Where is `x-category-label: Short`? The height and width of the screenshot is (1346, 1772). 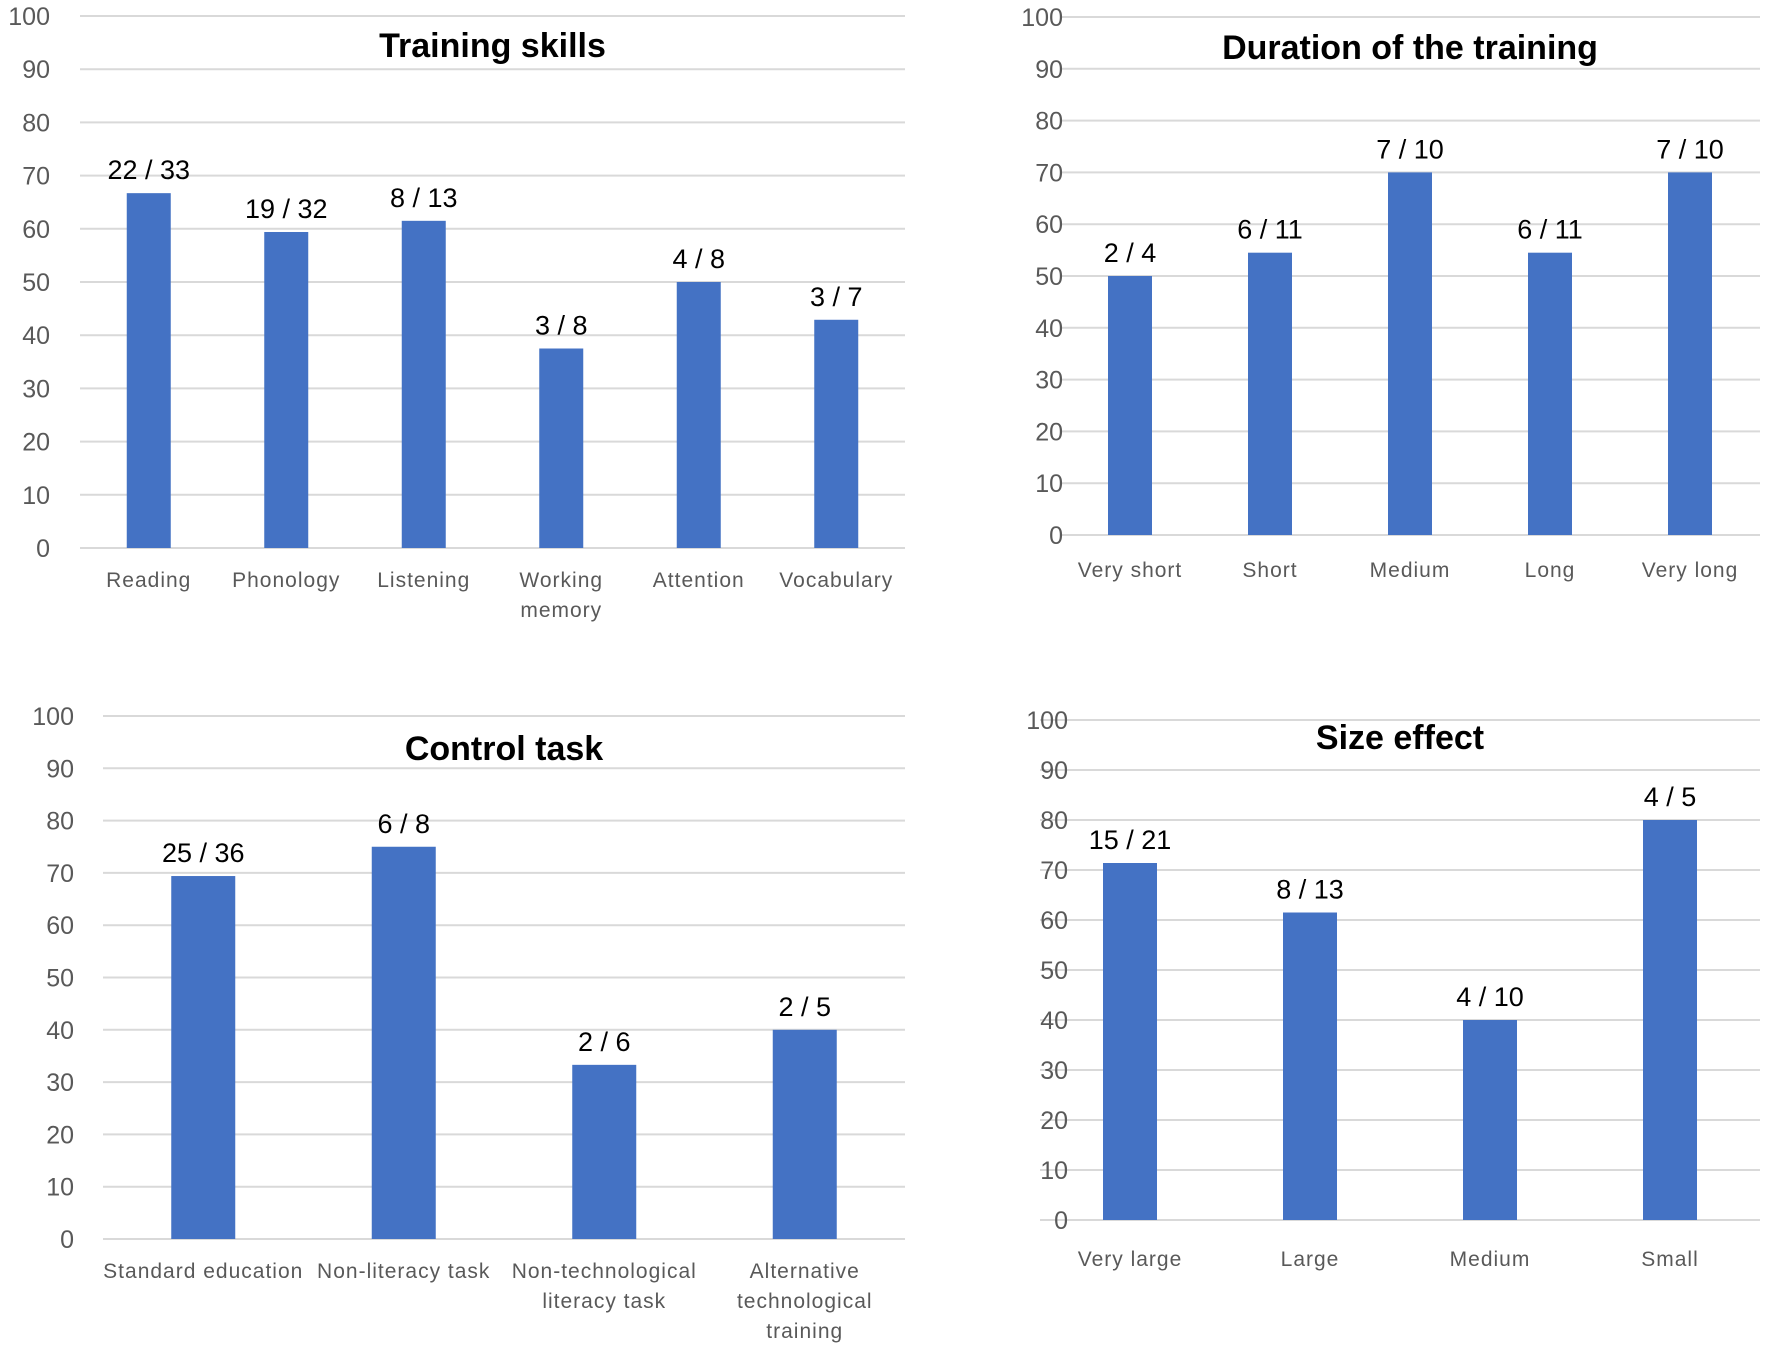 x-category-label: Short is located at coordinates (1269, 570).